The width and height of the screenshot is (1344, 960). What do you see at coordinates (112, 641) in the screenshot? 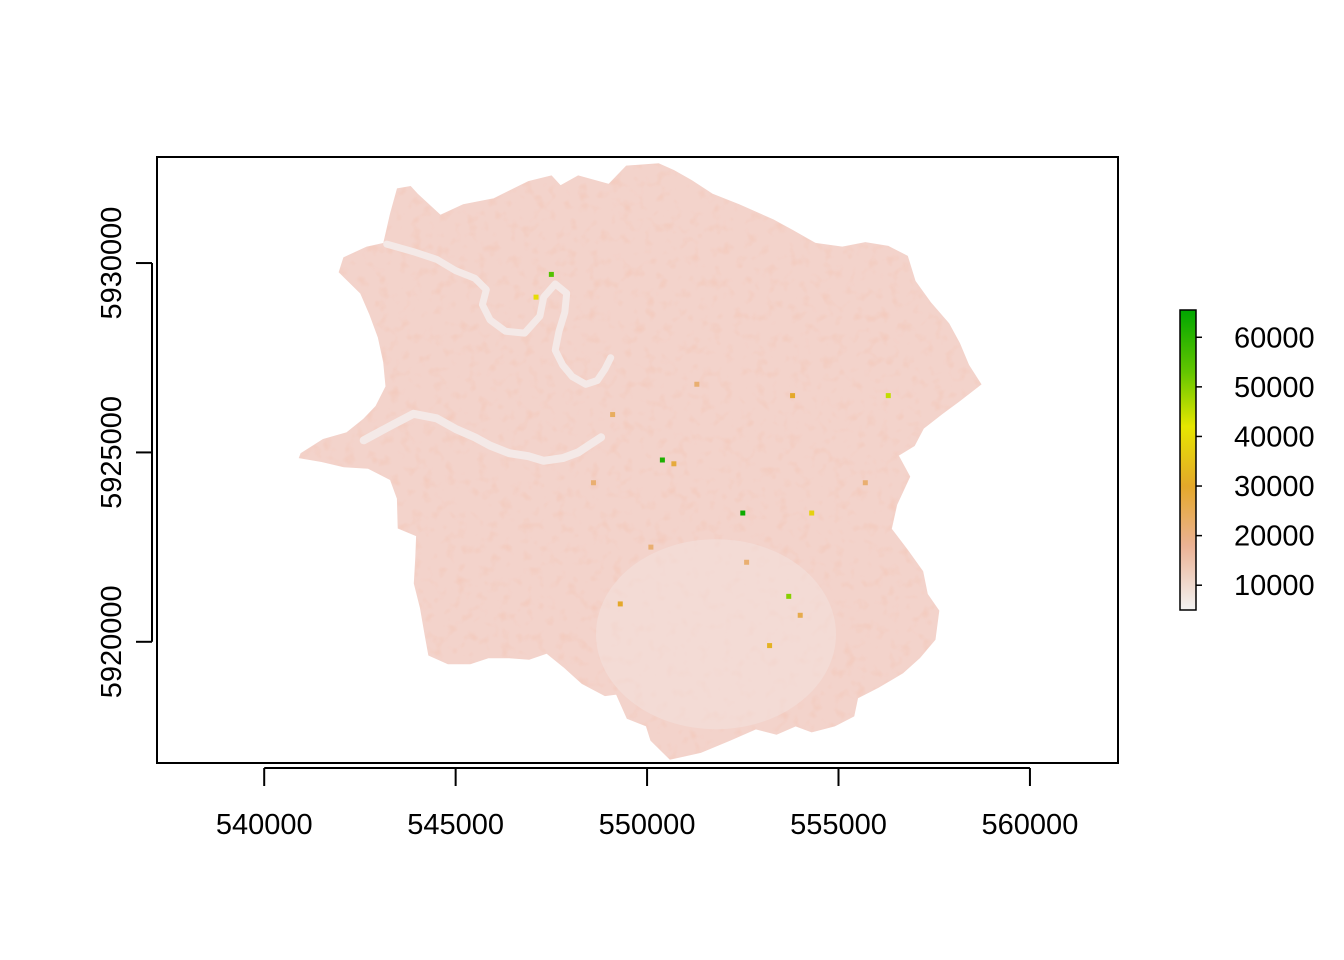
I see `y-tick-label: 5920000` at bounding box center [112, 641].